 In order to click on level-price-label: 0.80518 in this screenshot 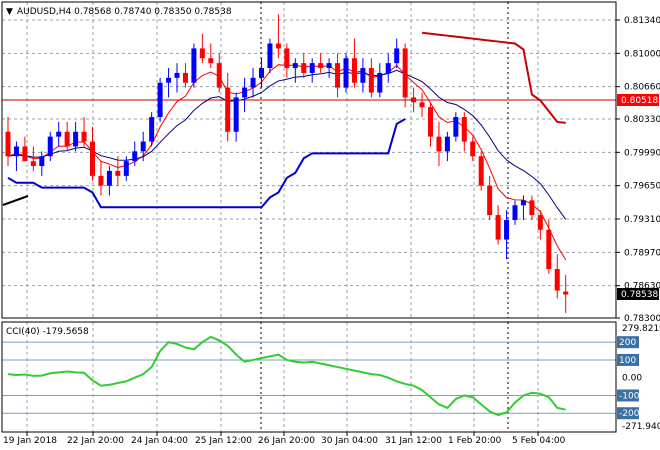, I will do `click(639, 101)`.